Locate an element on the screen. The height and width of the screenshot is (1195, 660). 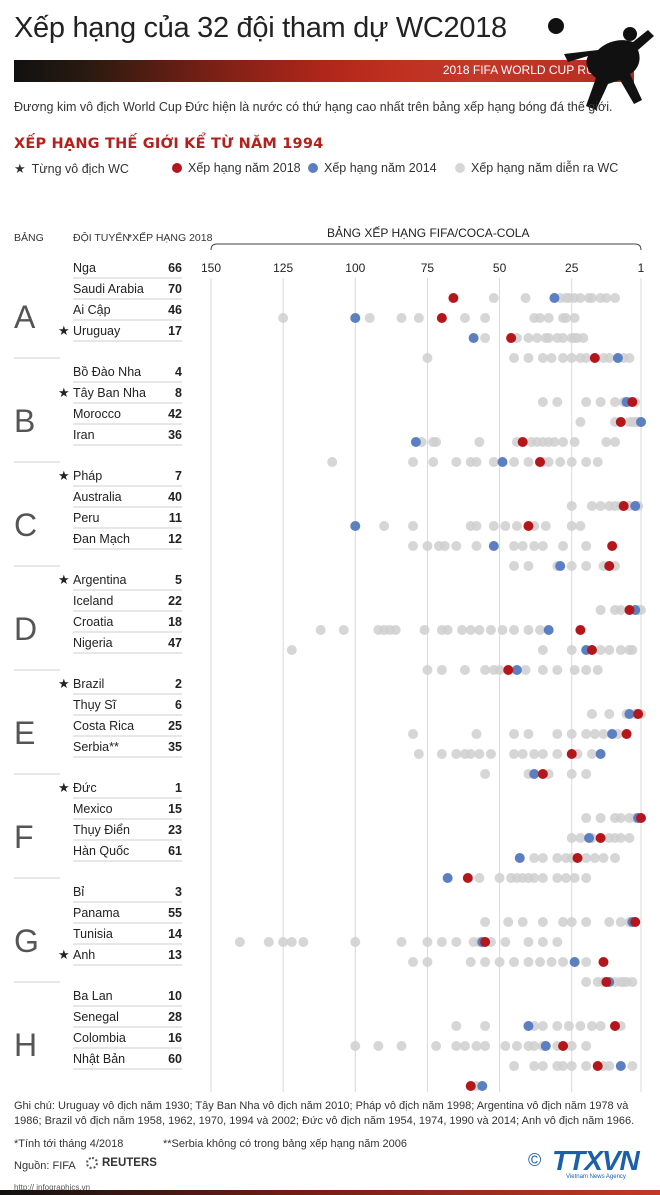
team-name: Đan Mạch is located at coordinates (101, 539).